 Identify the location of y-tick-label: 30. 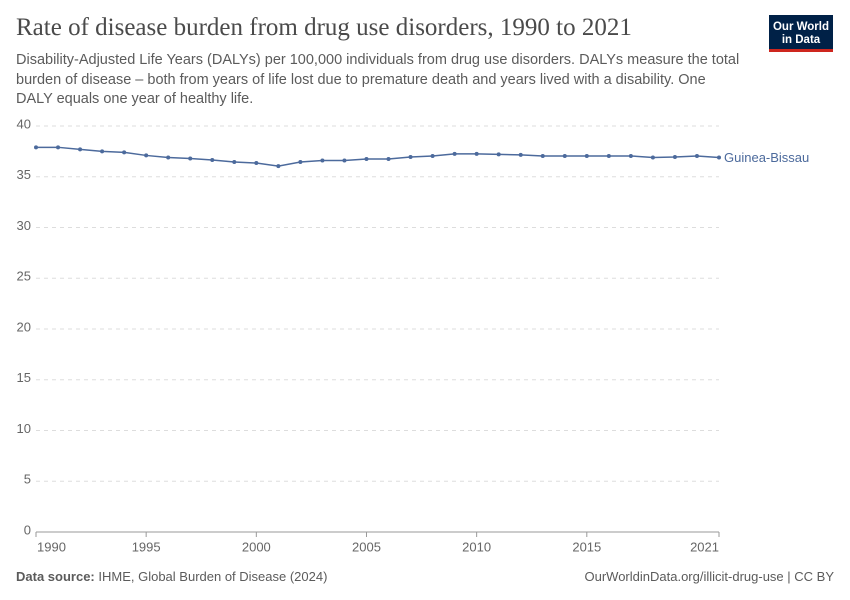
(24, 225).